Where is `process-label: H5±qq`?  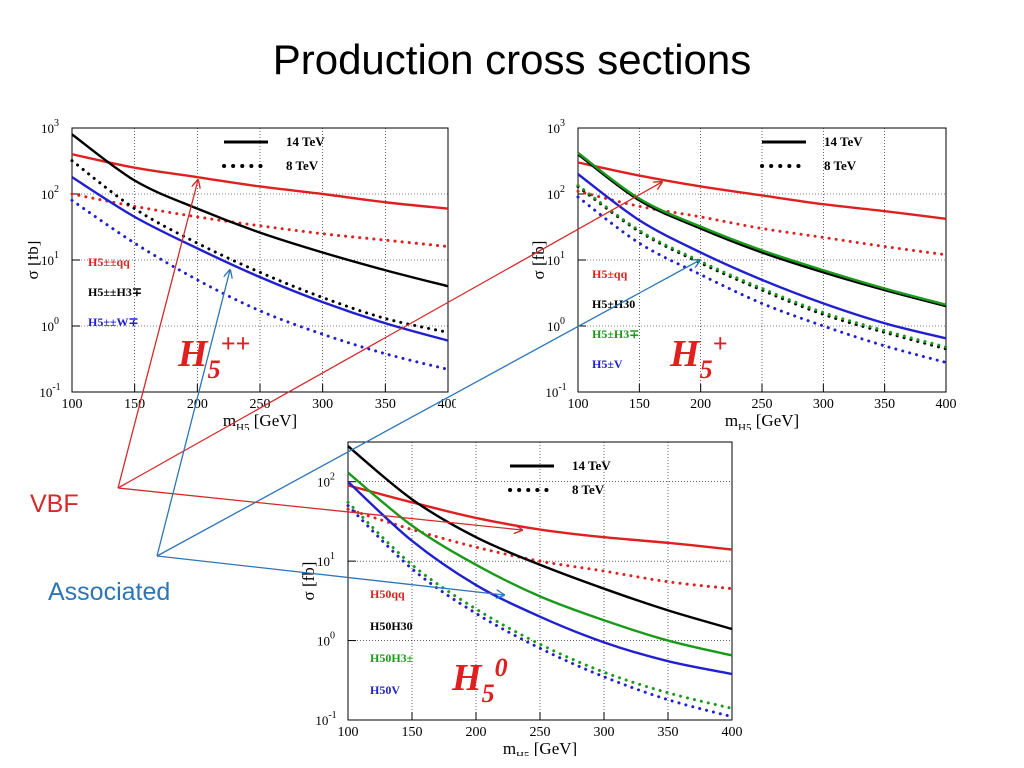 process-label: H5±qq is located at coordinates (610, 274).